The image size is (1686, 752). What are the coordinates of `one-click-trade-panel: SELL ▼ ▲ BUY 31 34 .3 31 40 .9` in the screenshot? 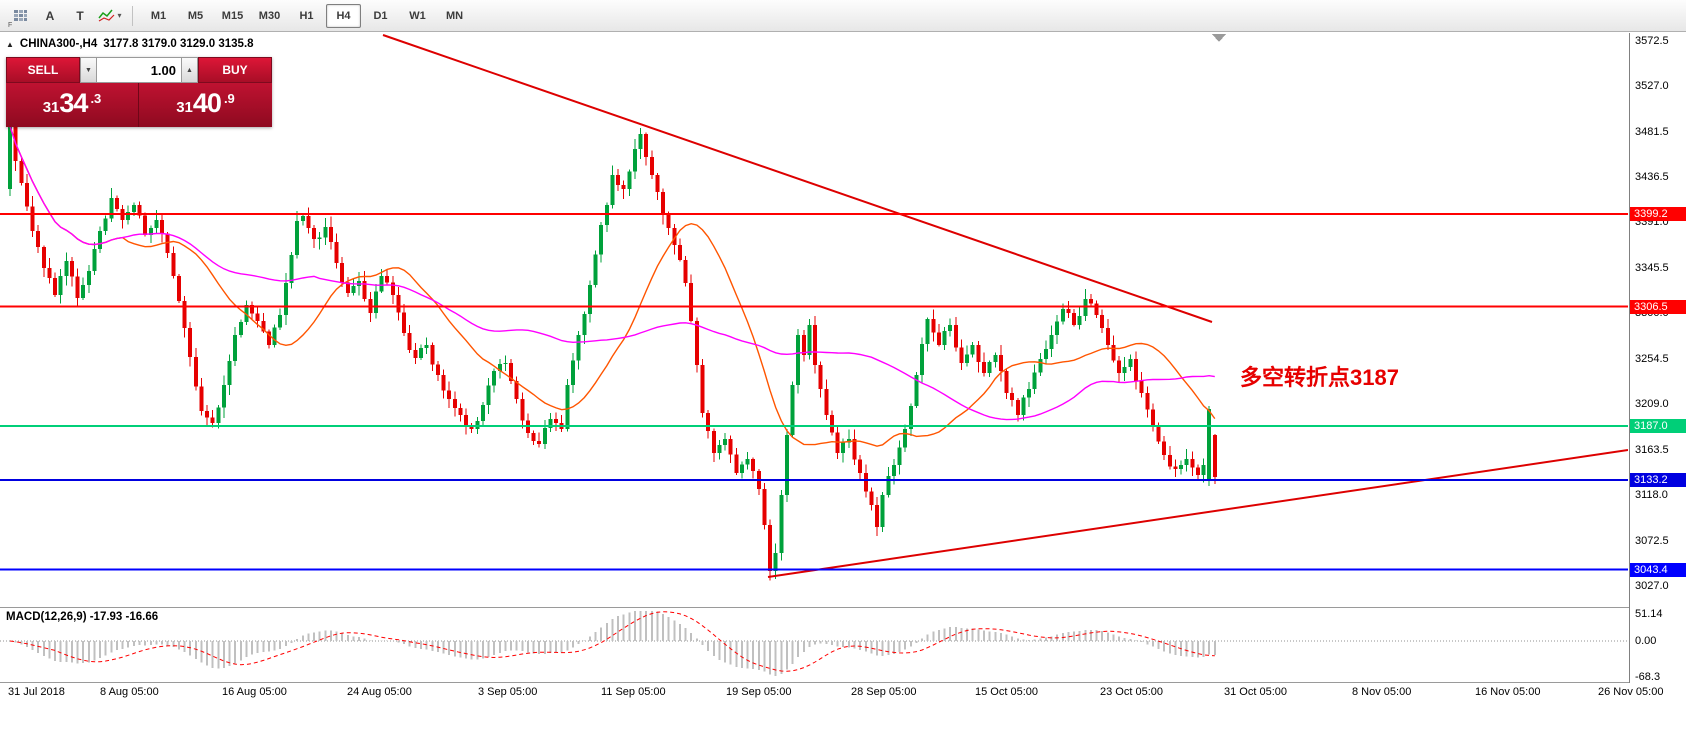 It's located at (139, 92).